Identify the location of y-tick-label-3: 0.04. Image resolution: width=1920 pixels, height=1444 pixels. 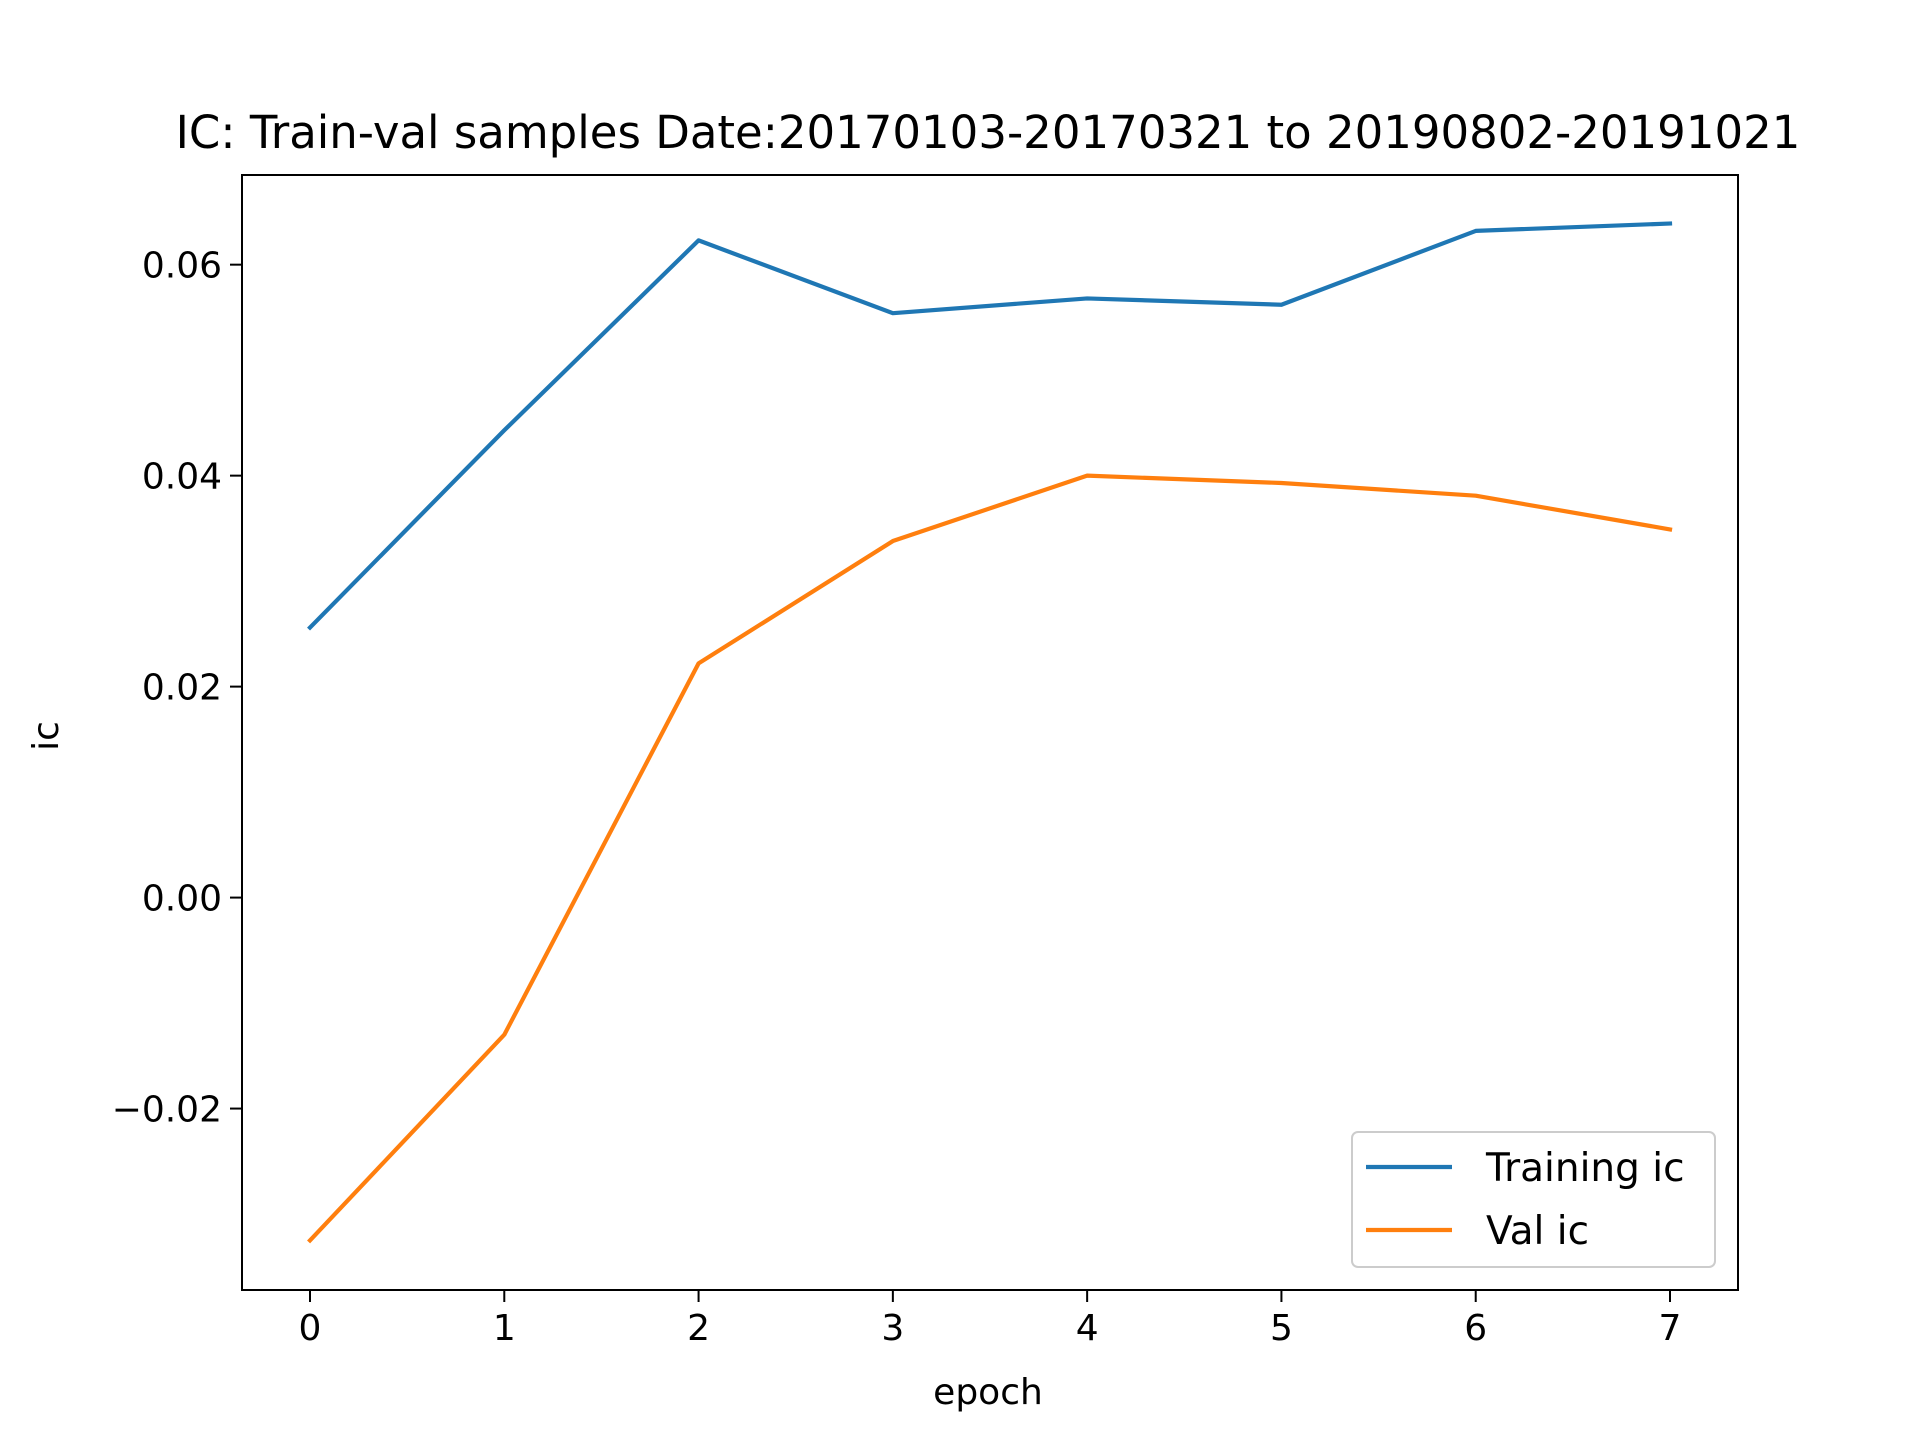
(182, 477).